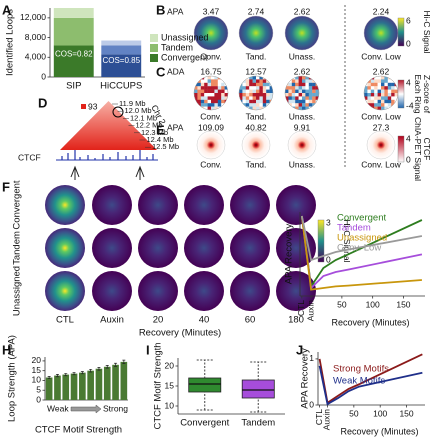 The height and width of the screenshot is (440, 434). I want to click on column-label: Tand., so click(256, 56).